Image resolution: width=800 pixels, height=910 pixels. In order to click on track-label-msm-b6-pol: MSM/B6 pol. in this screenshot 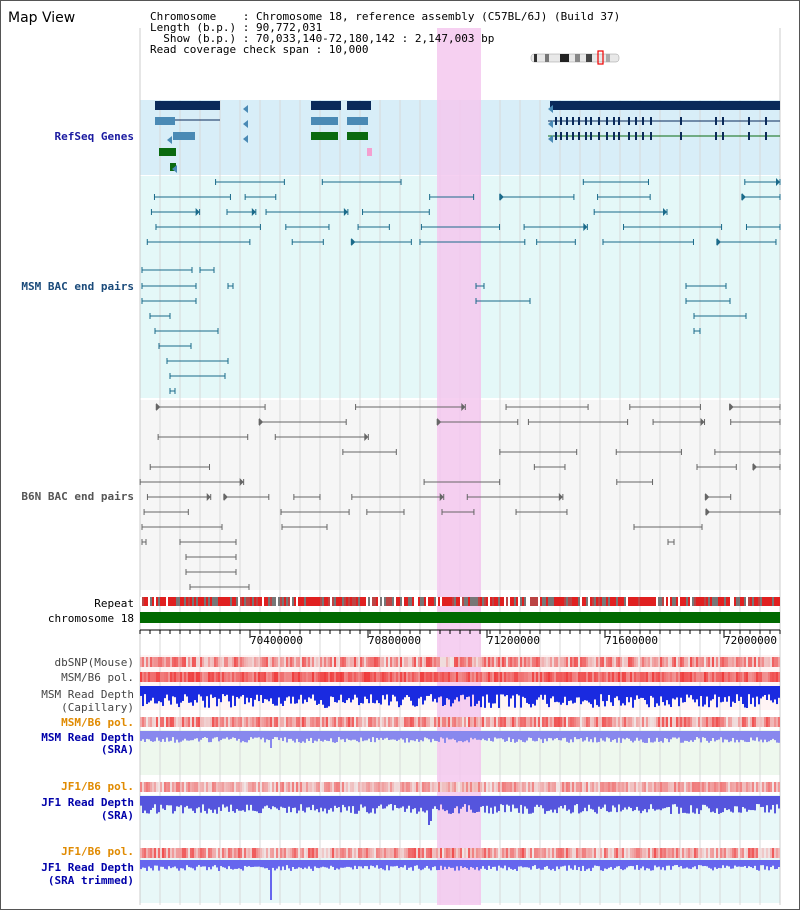, I will do `click(97, 677)`.